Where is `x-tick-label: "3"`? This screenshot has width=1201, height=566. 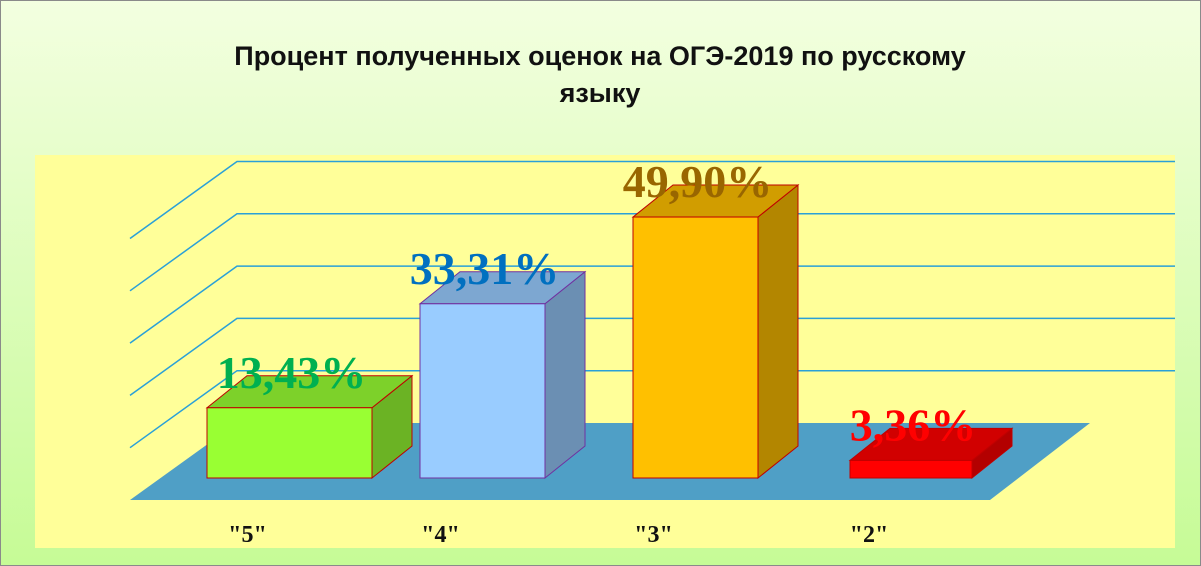 x-tick-label: "3" is located at coordinates (653, 535).